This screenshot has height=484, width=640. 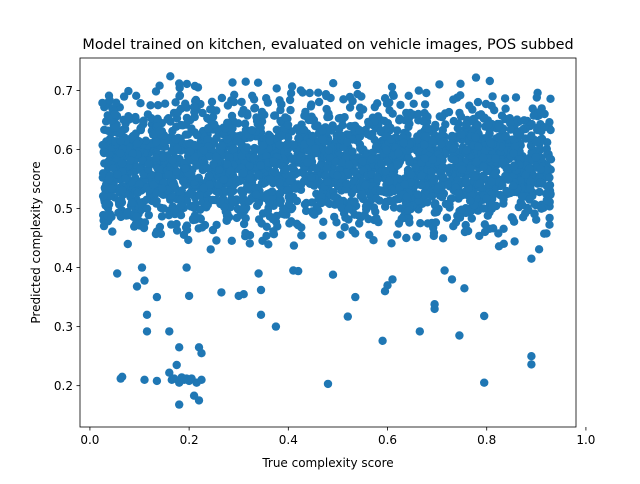 What do you see at coordinates (337, 437) in the screenshot?
I see `x-axis: 0.0 0.2 0.4 0.6 0.8 1.0` at bounding box center [337, 437].